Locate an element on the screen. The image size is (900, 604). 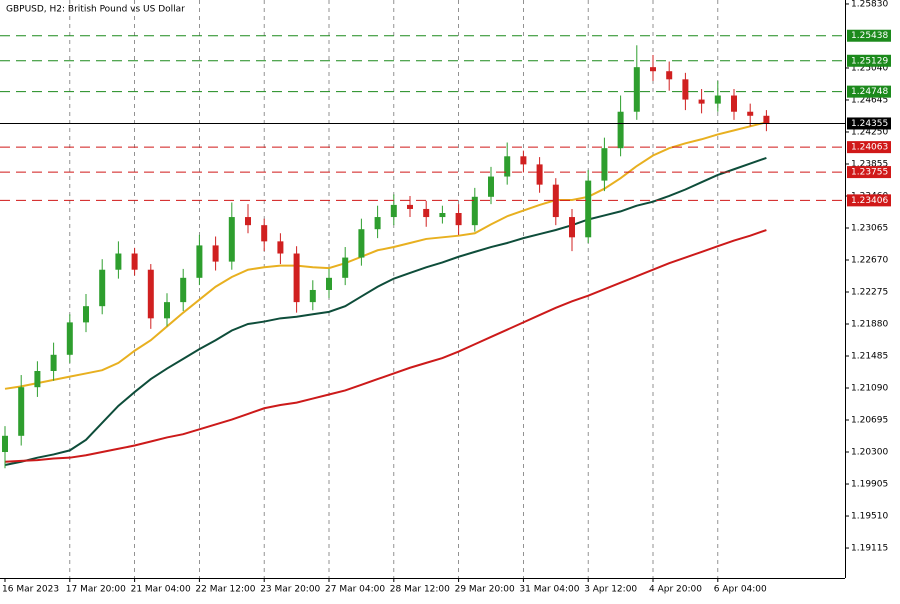
x-tick-label: 23 Mar 20:00 is located at coordinates (290, 590).